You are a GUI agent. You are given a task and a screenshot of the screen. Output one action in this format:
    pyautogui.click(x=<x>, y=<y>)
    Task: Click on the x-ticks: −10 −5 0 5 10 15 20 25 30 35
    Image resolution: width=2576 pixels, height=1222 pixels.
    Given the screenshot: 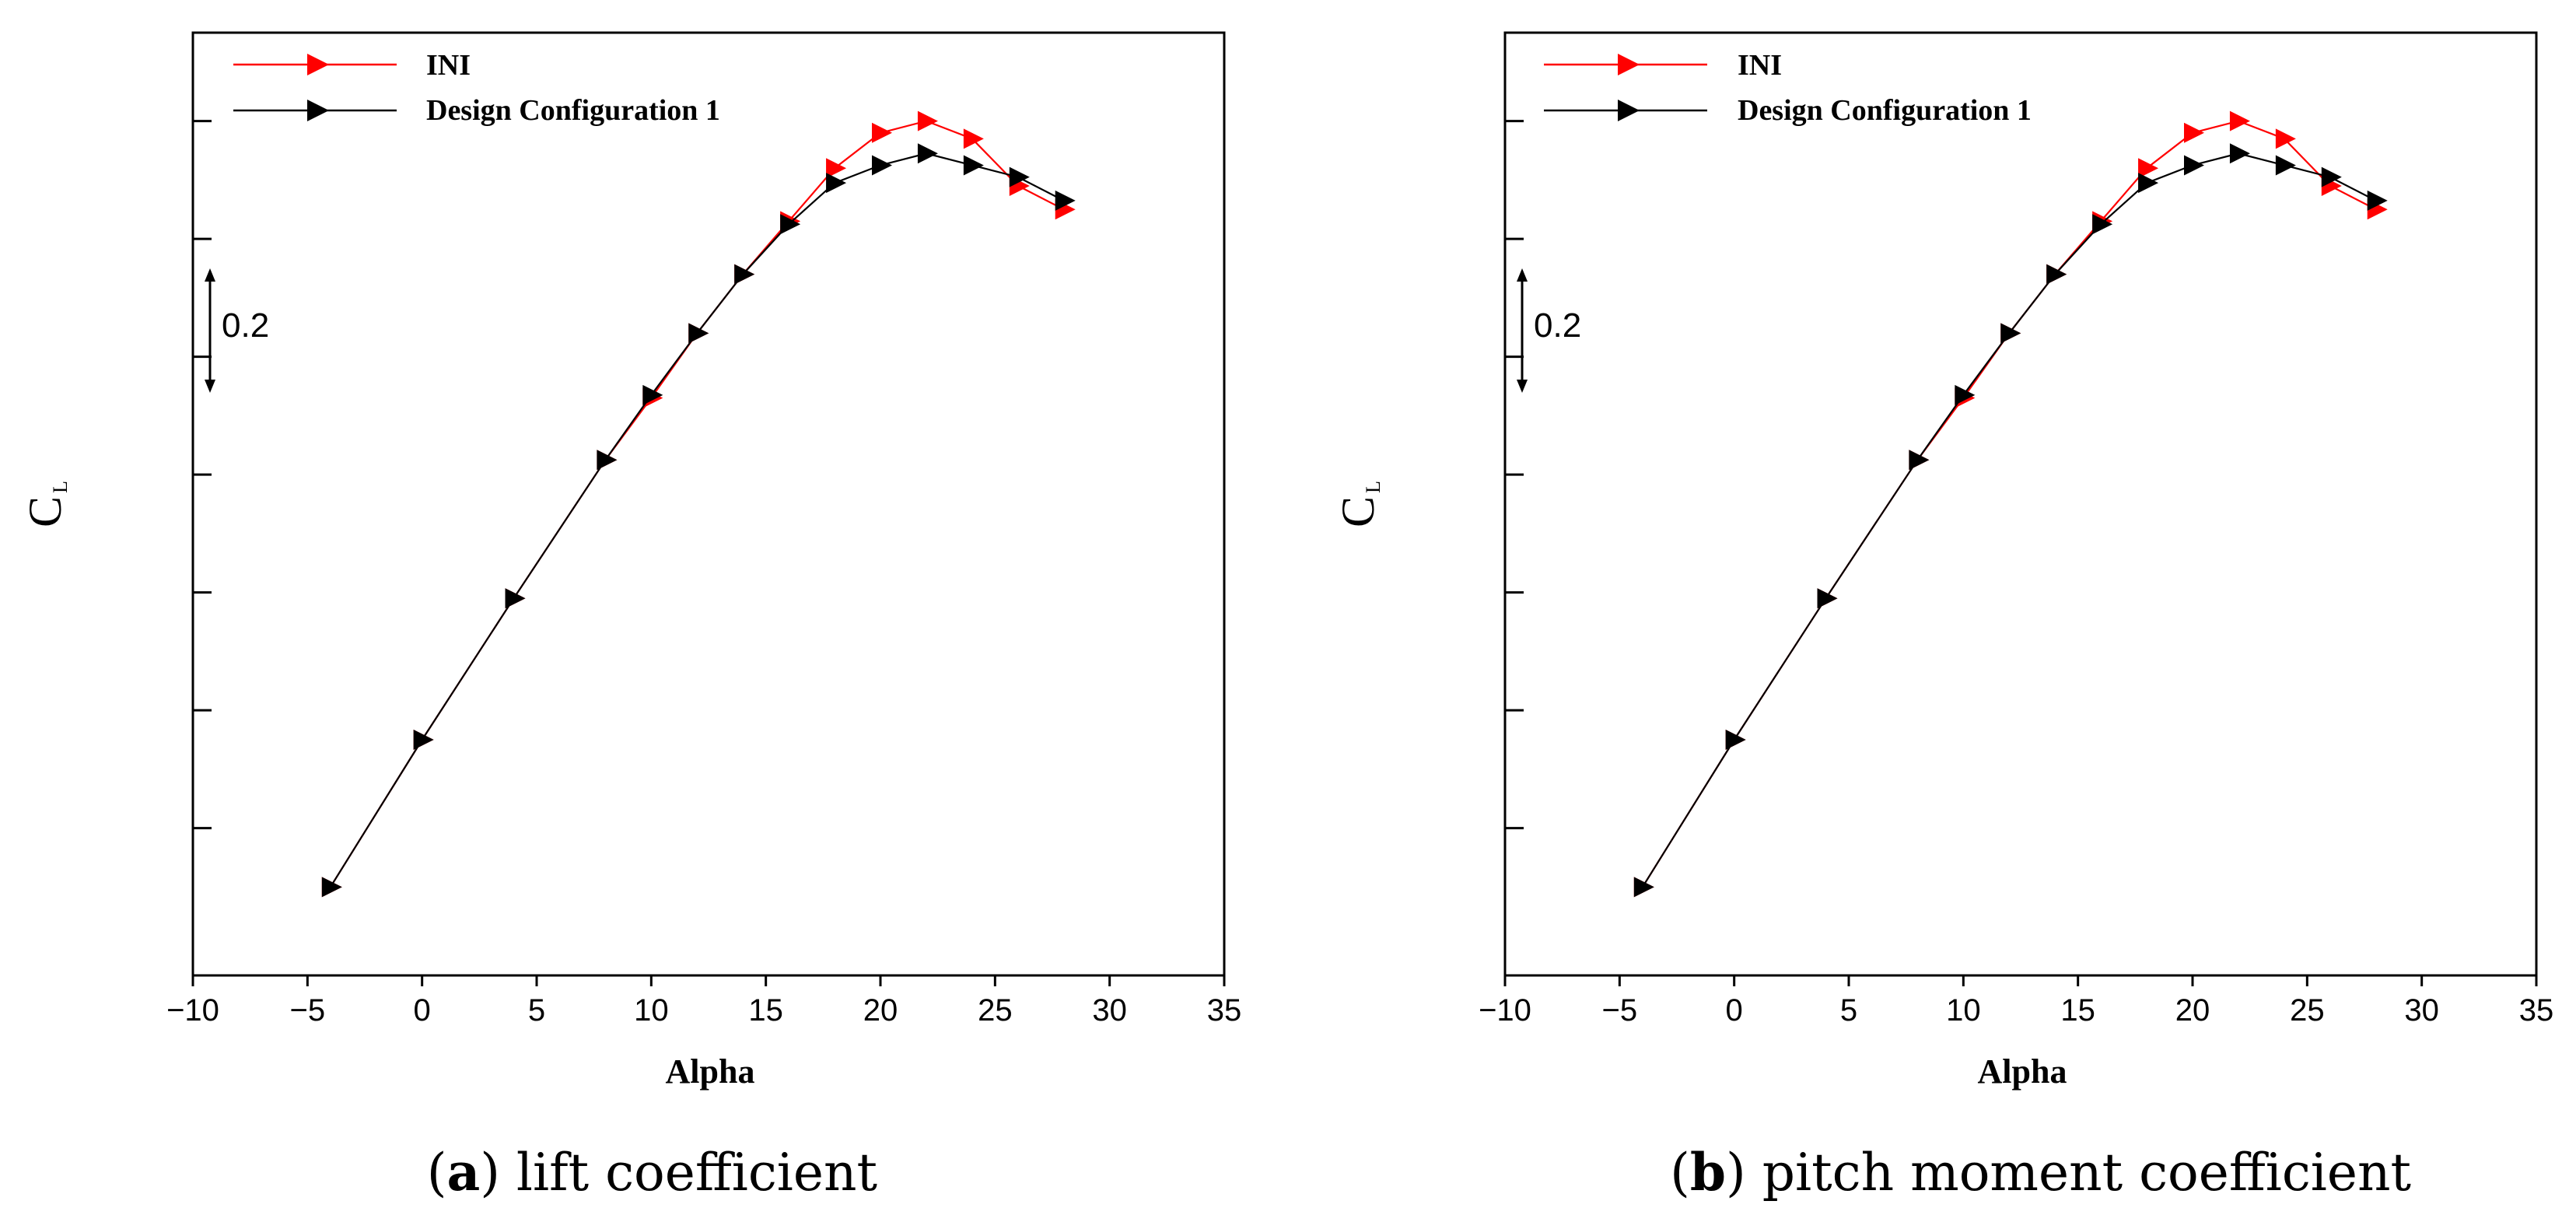 What is the action you would take?
    pyautogui.click(x=704, y=1001)
    